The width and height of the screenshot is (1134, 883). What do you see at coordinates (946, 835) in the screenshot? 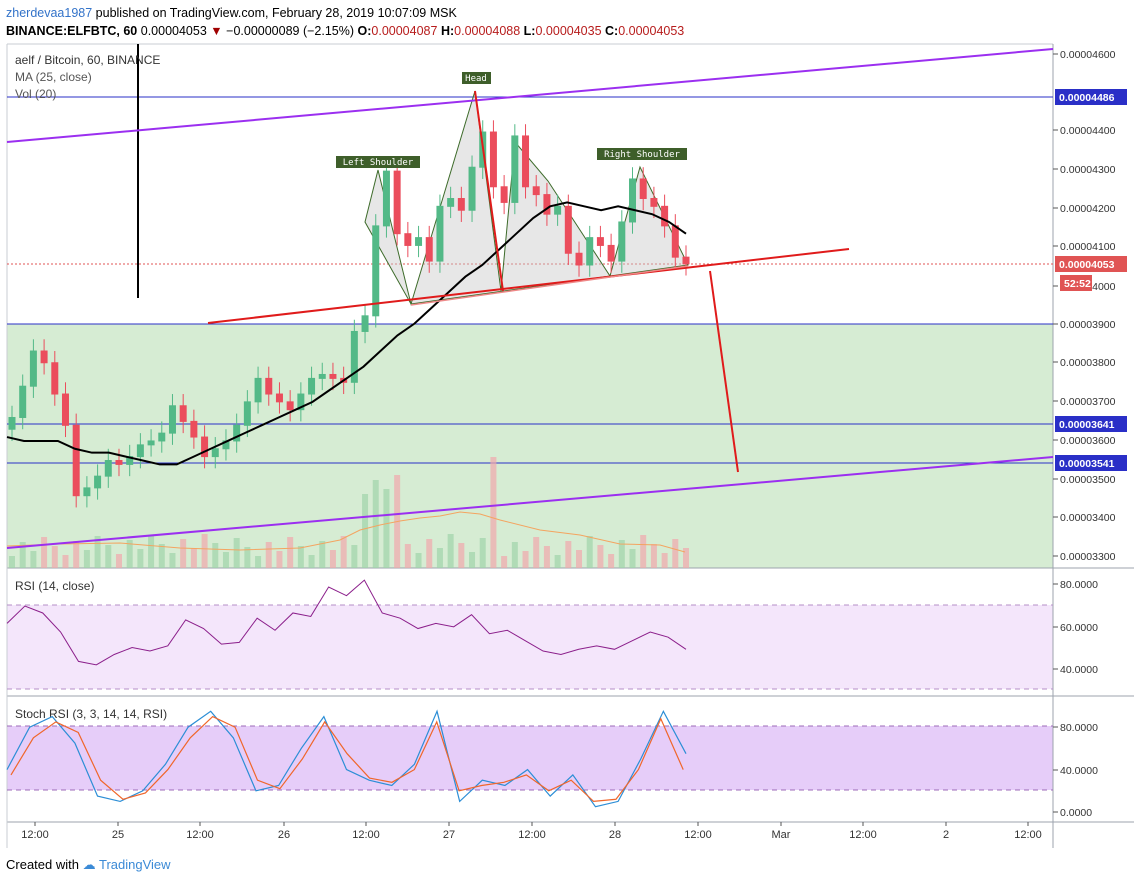
I see `time-tick-label: 2` at bounding box center [946, 835].